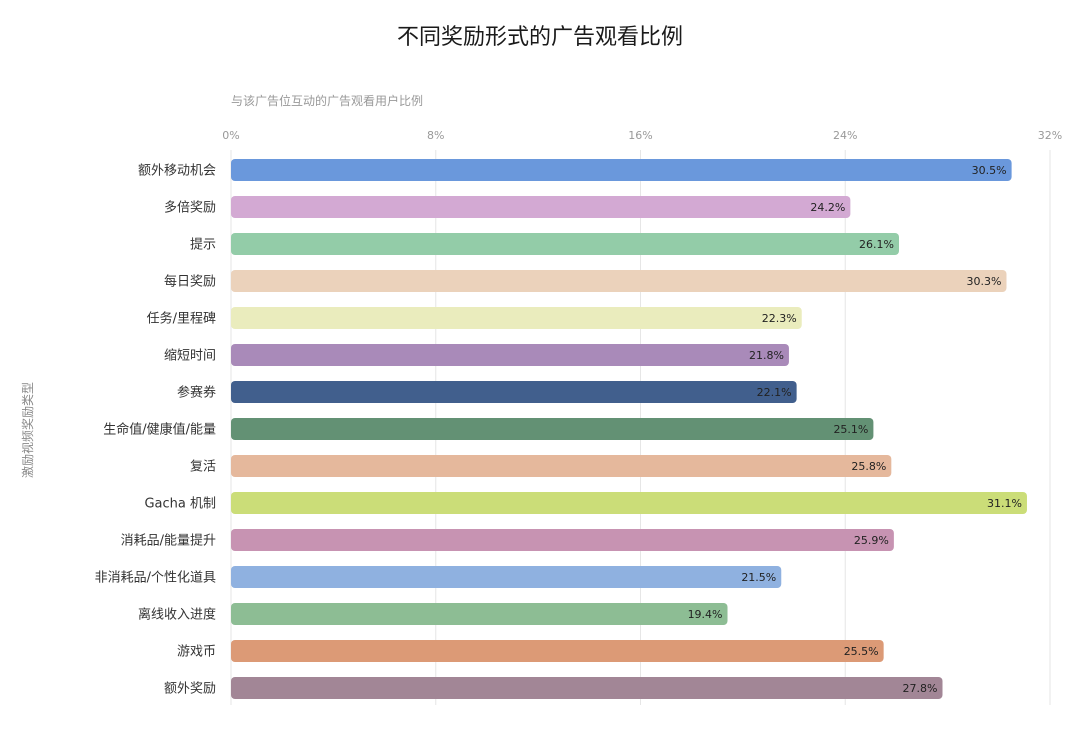 The width and height of the screenshot is (1080, 736). I want to click on data-label: 30.5%, so click(989, 170).